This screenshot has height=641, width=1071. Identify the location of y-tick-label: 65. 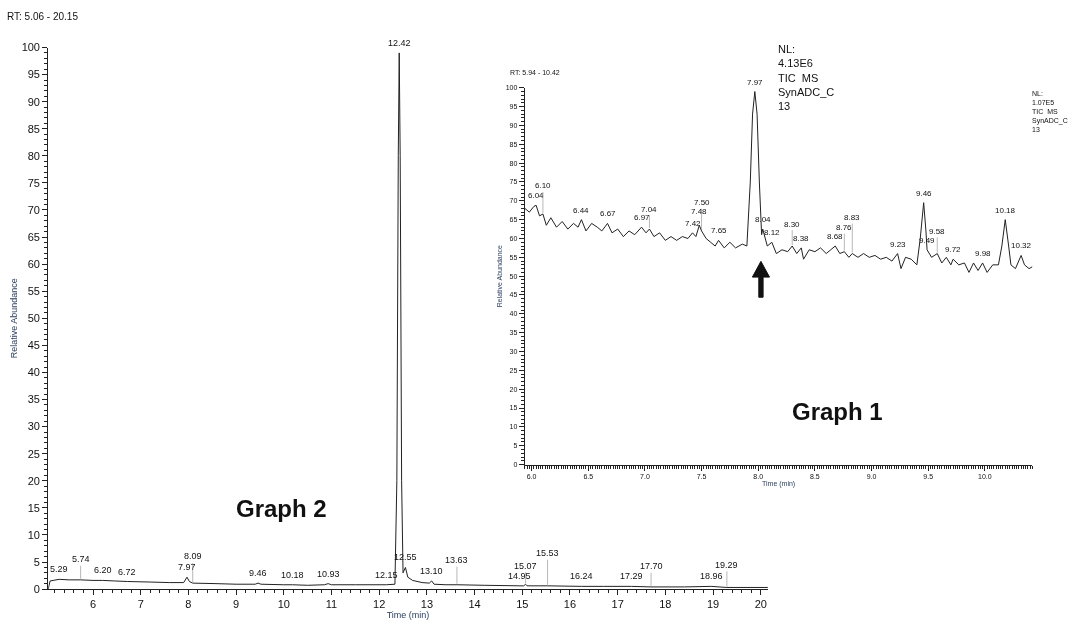
(33, 236).